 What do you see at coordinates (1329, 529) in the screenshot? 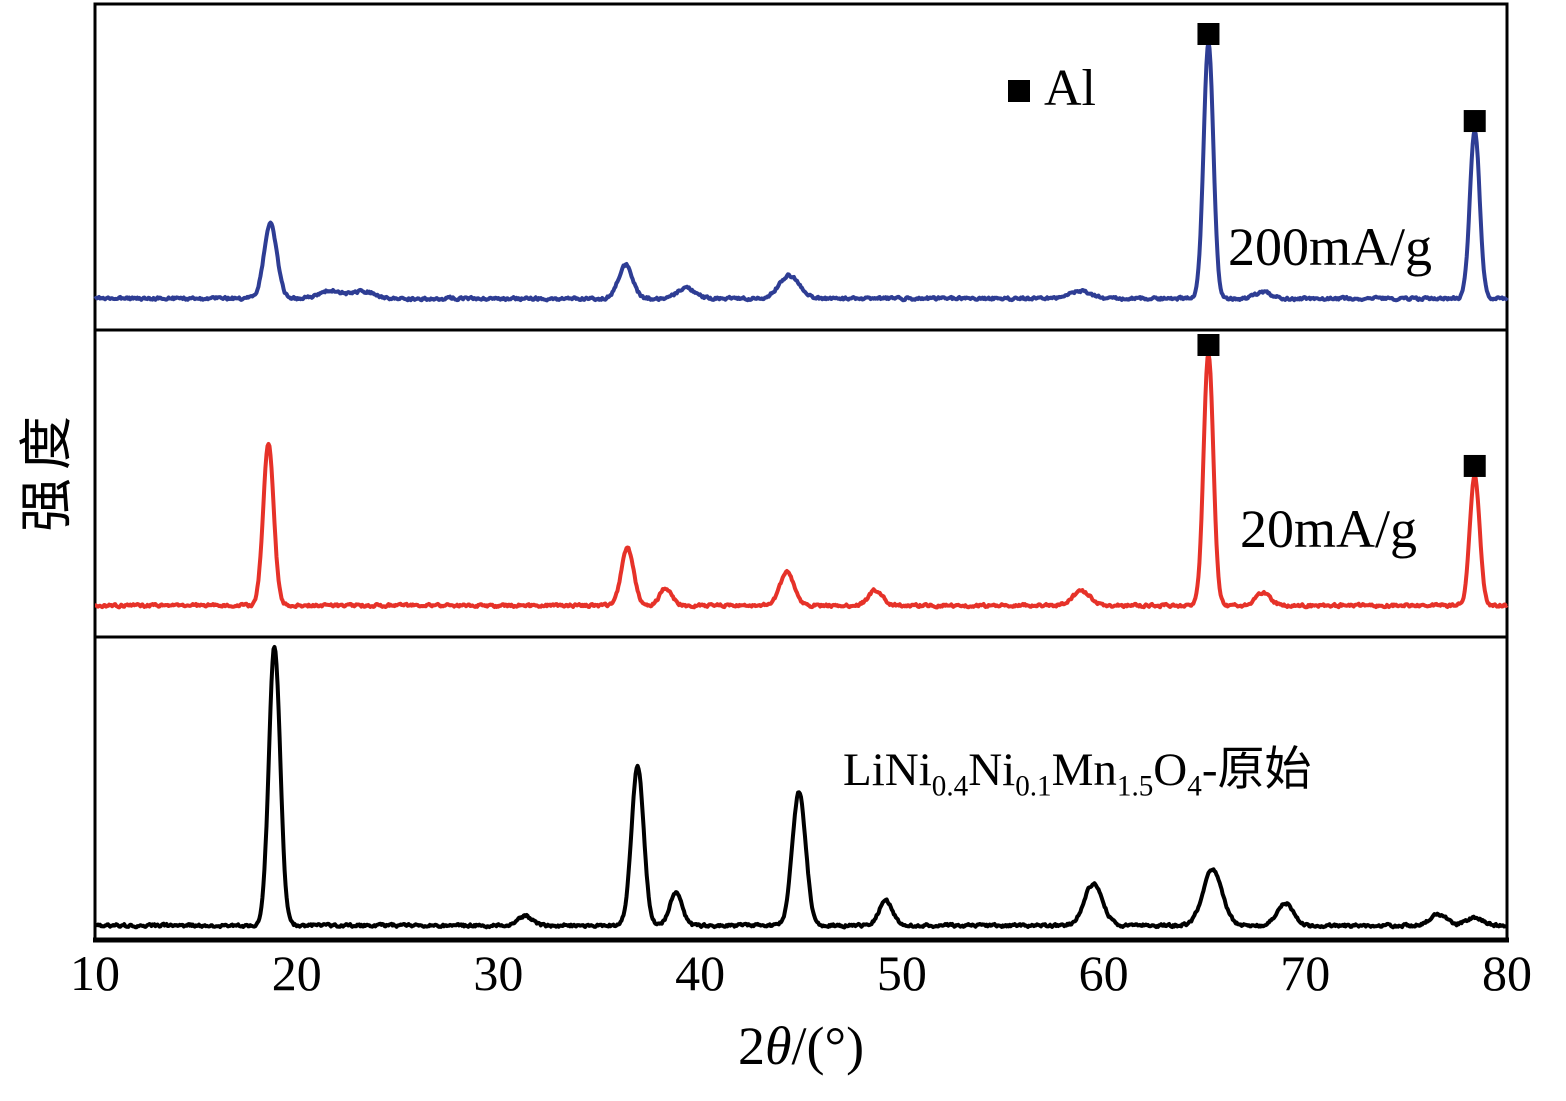
I see `series-label-20mAg: 20mA/g` at bounding box center [1329, 529].